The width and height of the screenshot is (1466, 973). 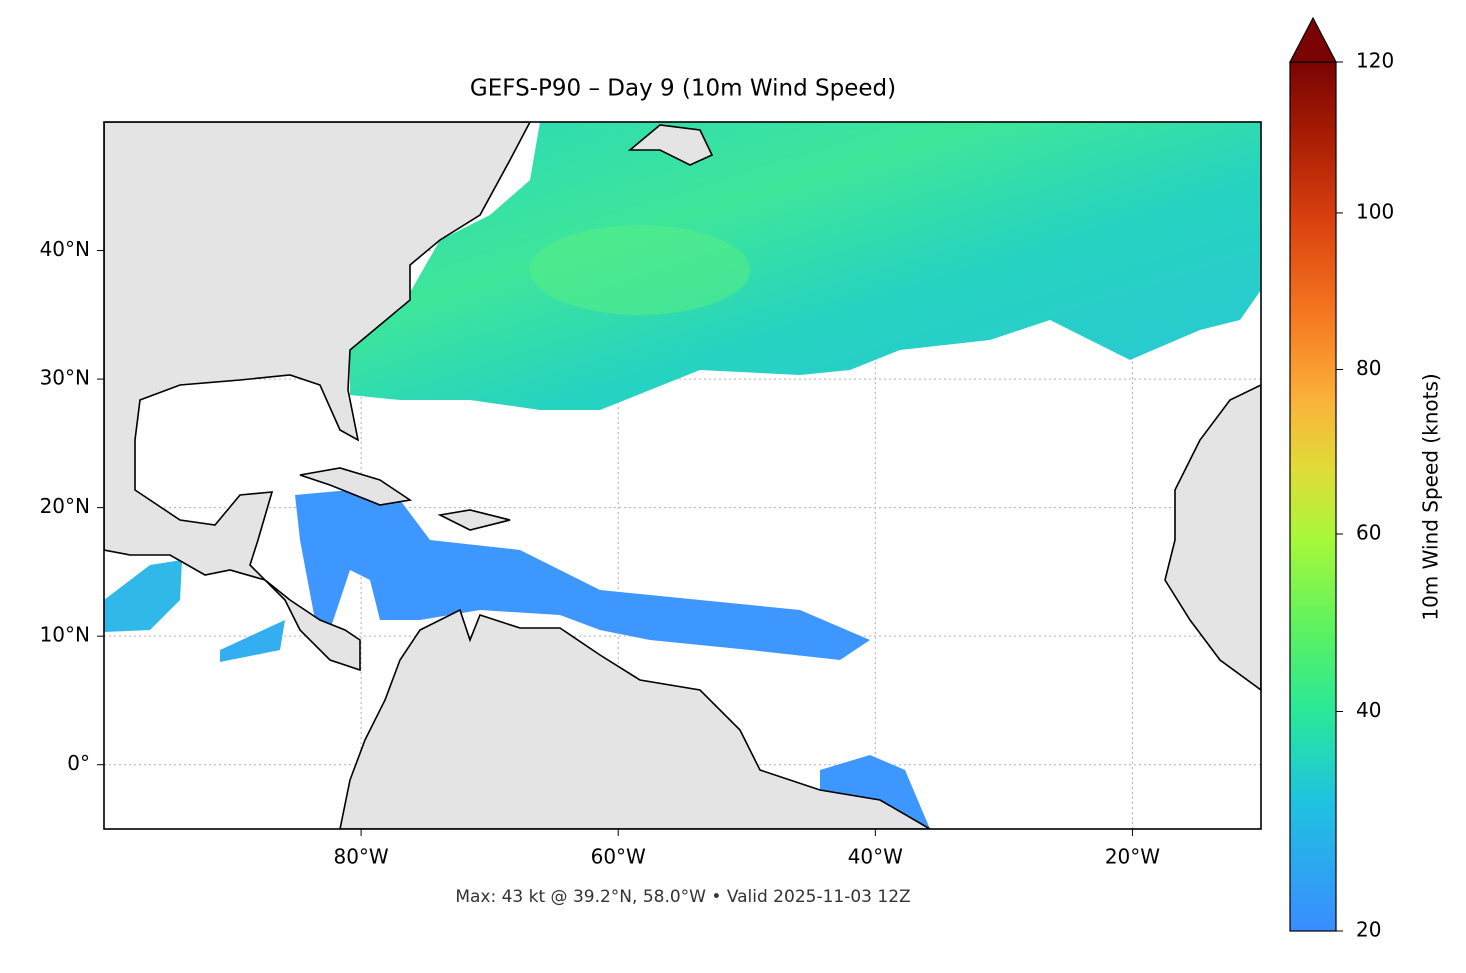 What do you see at coordinates (1132, 857) in the screenshot?
I see `x-tick-label: 20°W` at bounding box center [1132, 857].